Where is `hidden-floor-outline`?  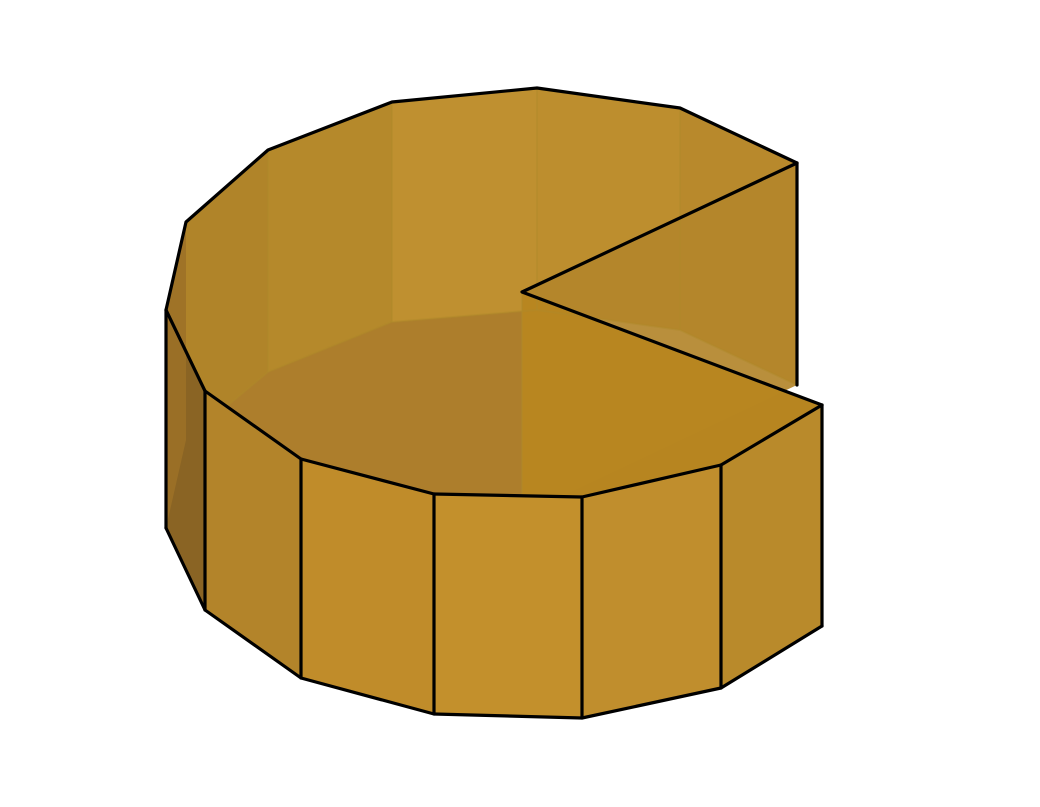
hidden-floor-outline is located at coordinates (491, 374).